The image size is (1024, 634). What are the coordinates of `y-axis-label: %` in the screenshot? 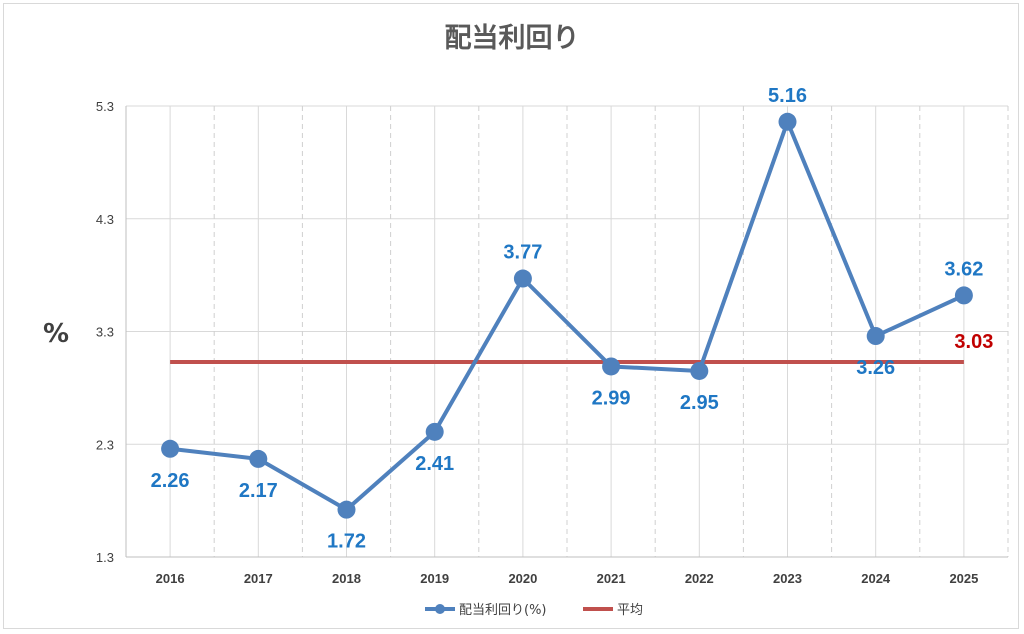 It's located at (56, 334).